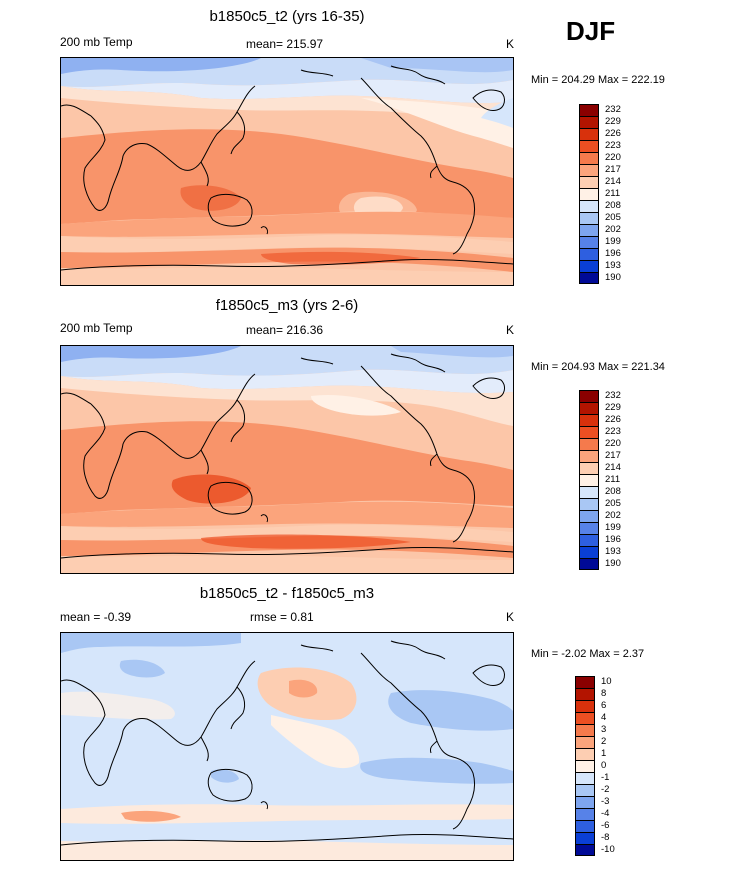 The height and width of the screenshot is (872, 733). What do you see at coordinates (591, 31) in the screenshot?
I see `season-label: DJF` at bounding box center [591, 31].